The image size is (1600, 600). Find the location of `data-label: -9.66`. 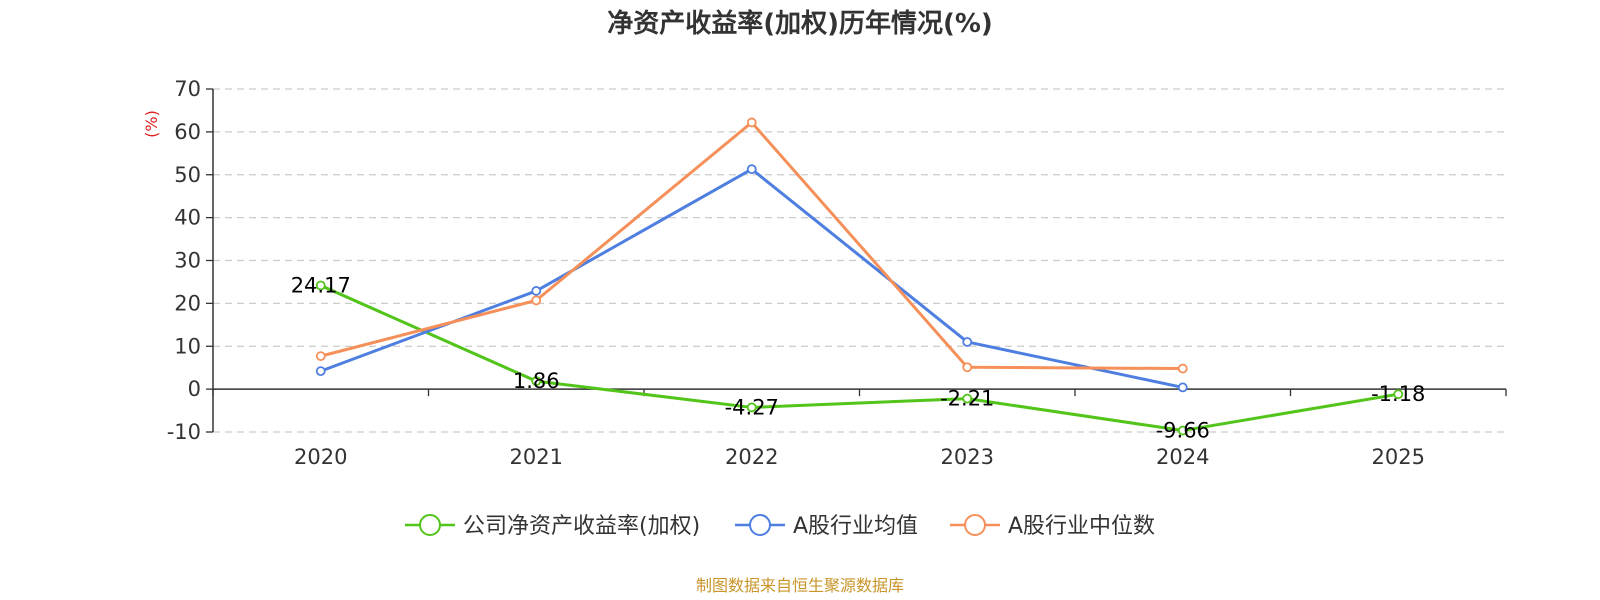

data-label: -9.66 is located at coordinates (1183, 431).